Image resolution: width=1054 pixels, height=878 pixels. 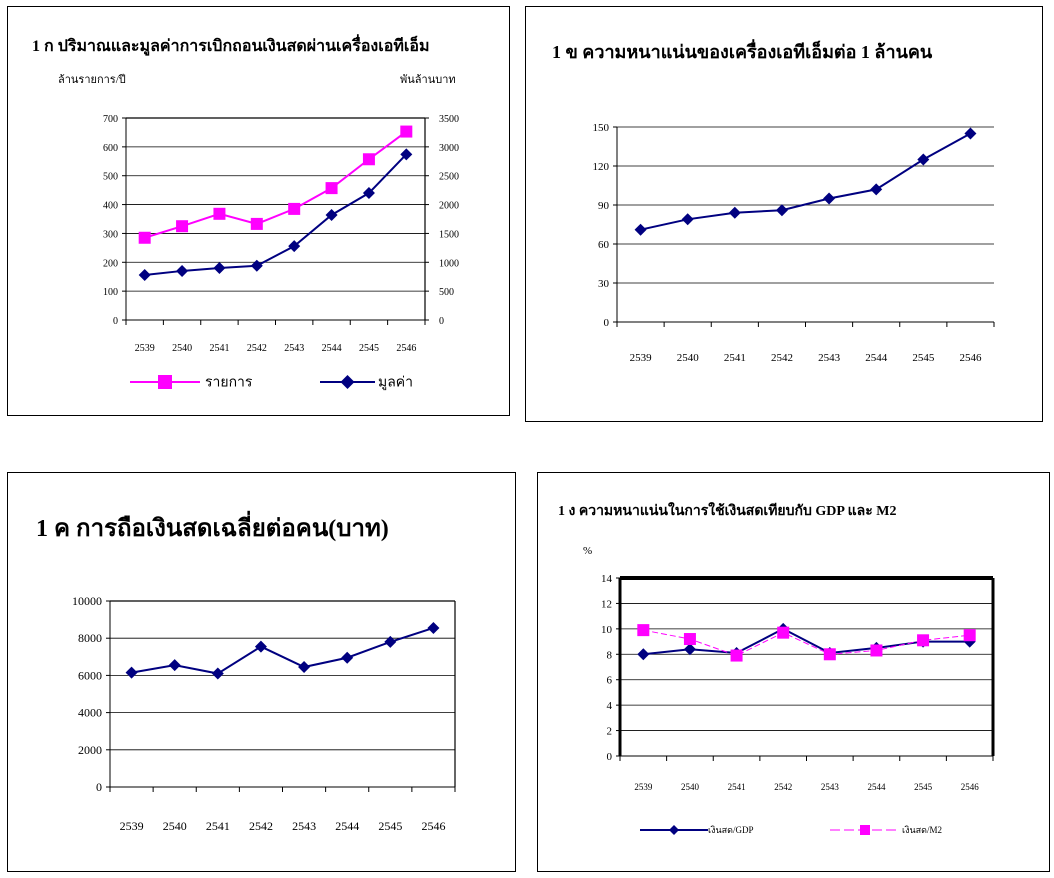 What do you see at coordinates (830, 787) in the screenshot?
I see `x-tick-label-ratio: 2543` at bounding box center [830, 787].